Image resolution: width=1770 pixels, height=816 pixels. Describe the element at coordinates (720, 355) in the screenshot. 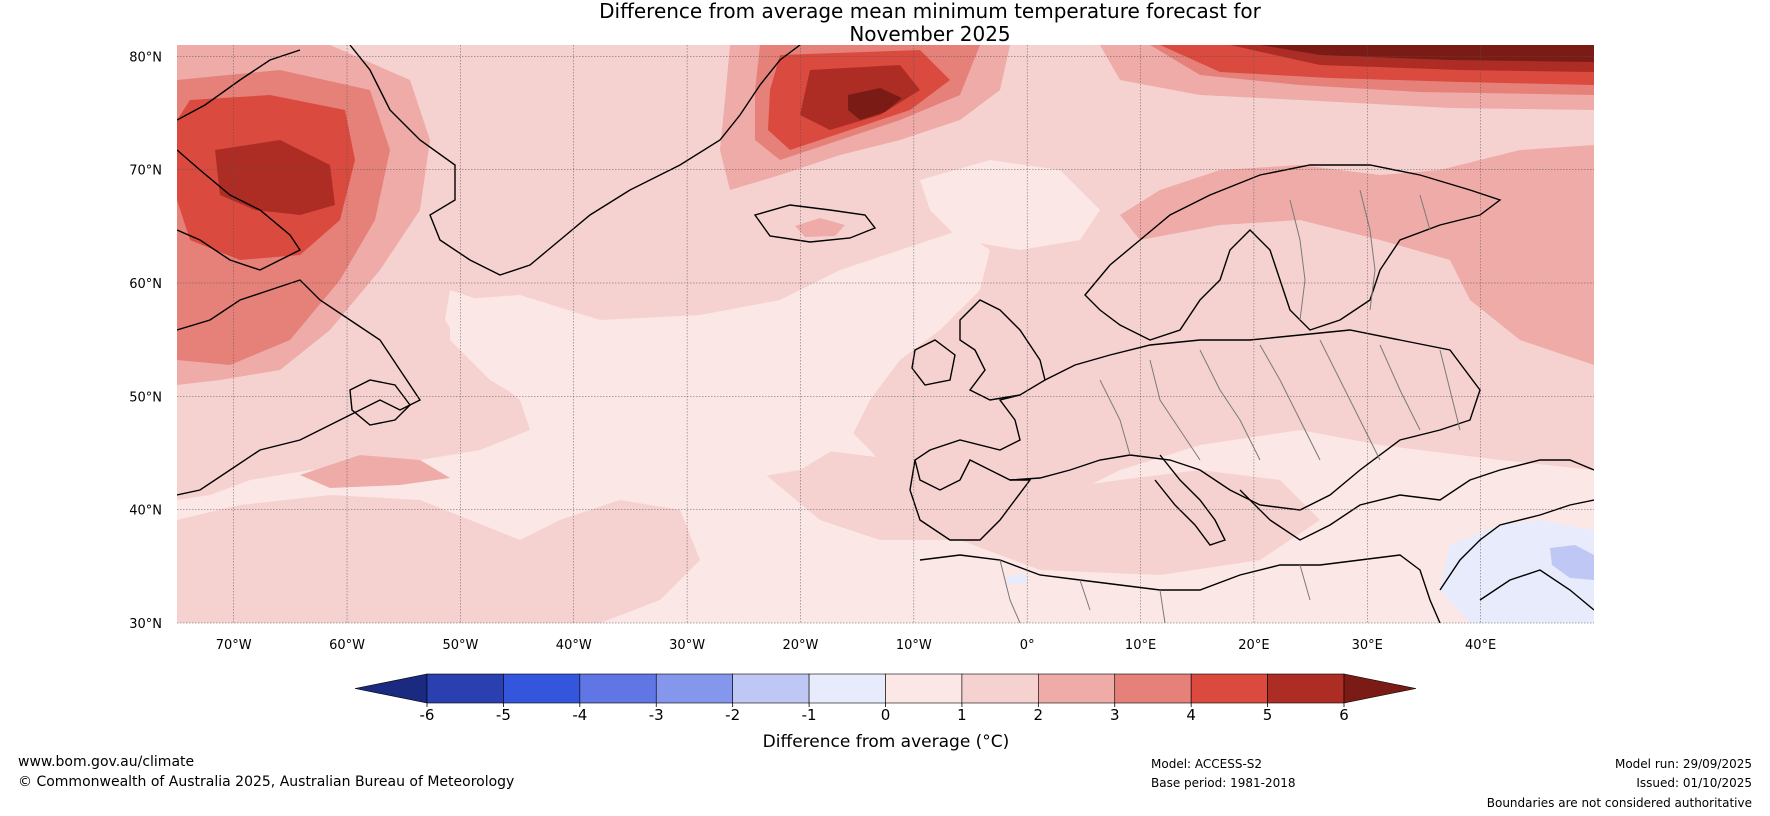

I see `anomaly-zone-0-1-atlantic` at that location.